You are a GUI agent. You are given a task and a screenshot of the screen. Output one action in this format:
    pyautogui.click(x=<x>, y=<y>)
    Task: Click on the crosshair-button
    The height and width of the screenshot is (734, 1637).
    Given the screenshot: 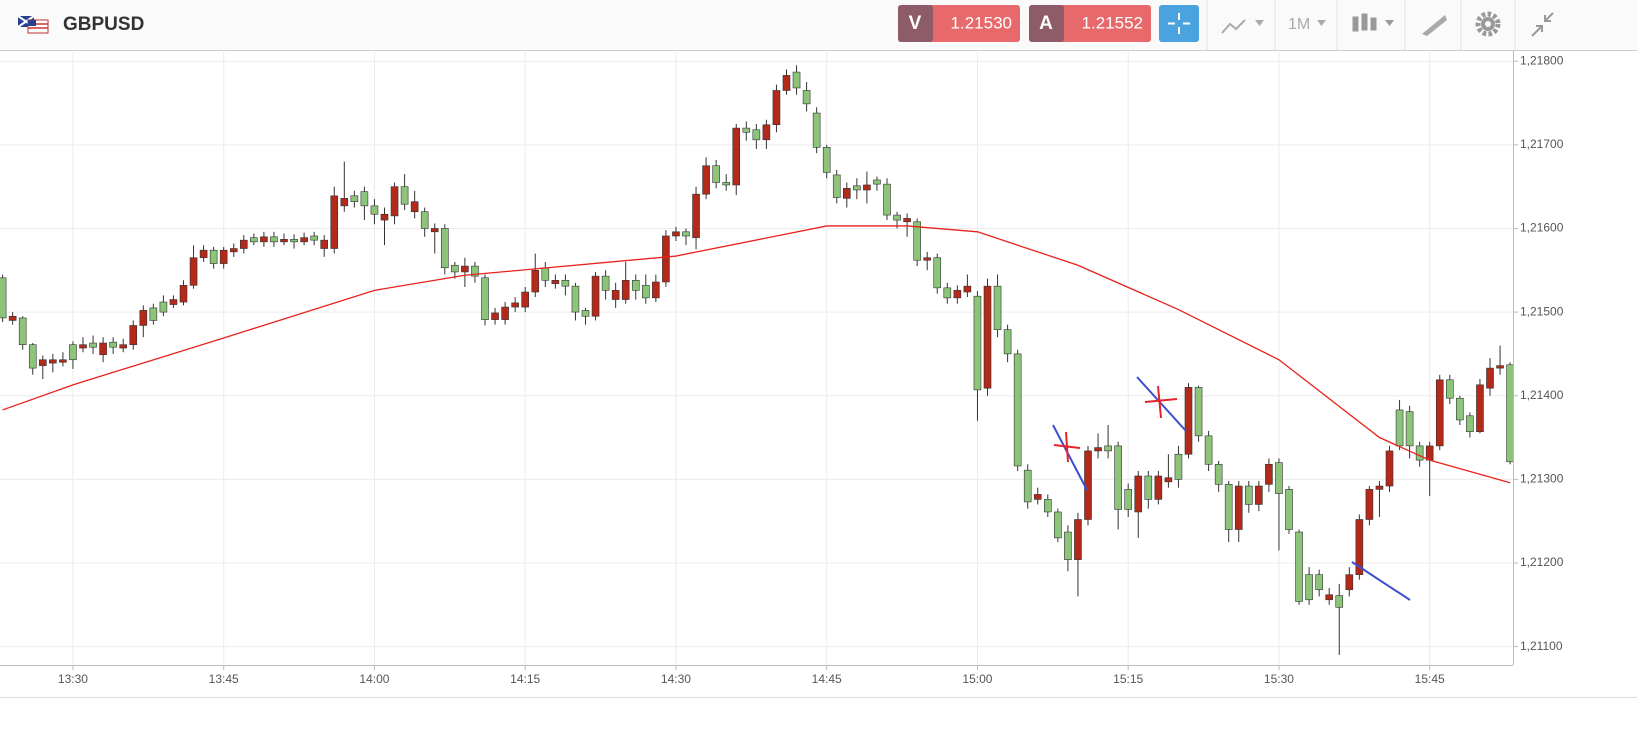 What is the action you would take?
    pyautogui.click(x=1179, y=23)
    